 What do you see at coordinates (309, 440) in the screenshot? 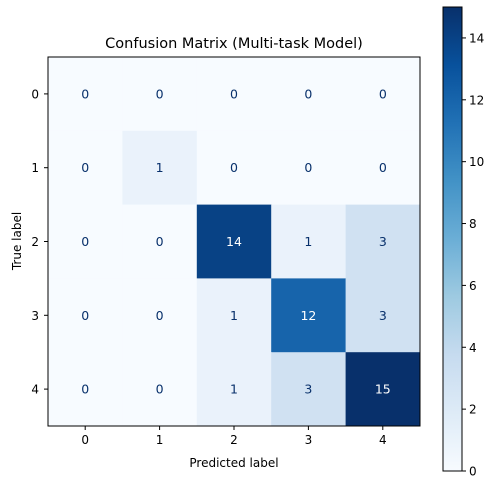
I see `x-tick-label: 3` at bounding box center [309, 440].